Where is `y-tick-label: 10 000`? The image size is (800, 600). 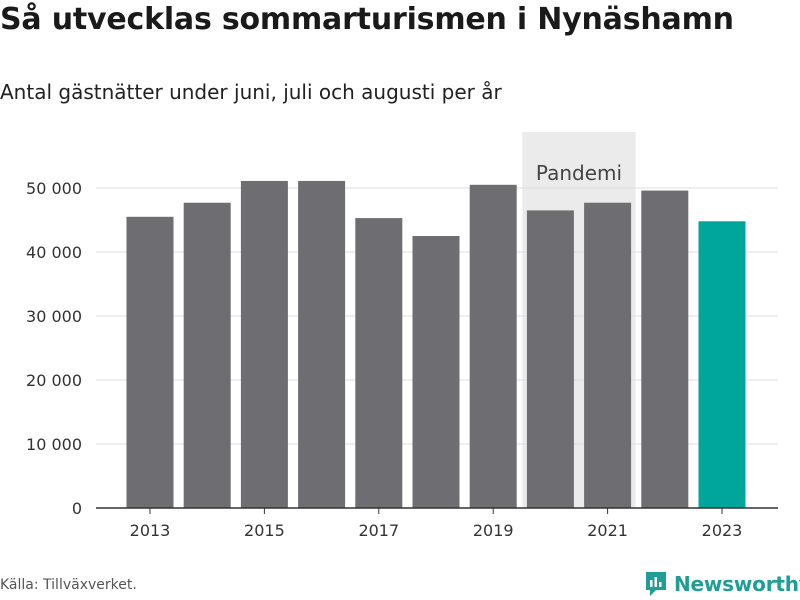
y-tick-label: 10 000 is located at coordinates (54, 444).